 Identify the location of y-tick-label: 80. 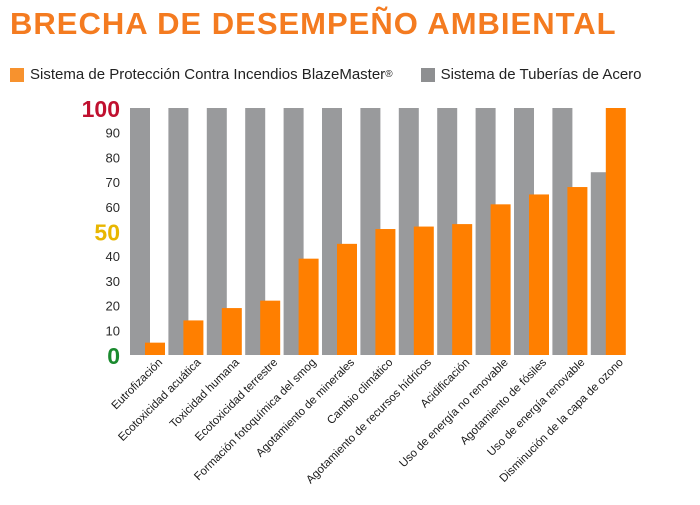
(113, 157).